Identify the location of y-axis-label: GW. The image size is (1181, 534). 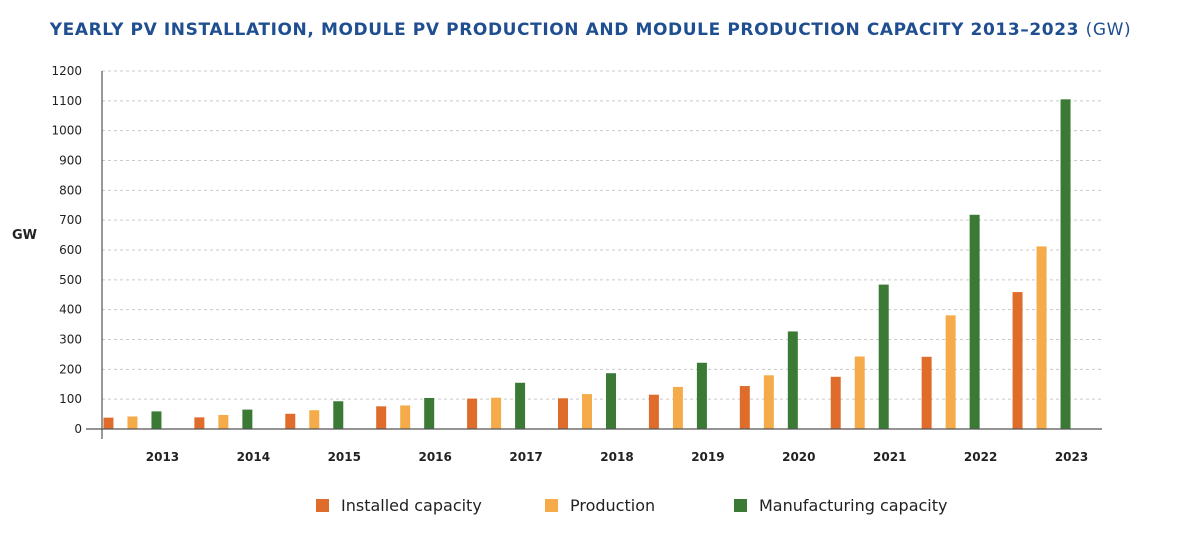
(25, 235).